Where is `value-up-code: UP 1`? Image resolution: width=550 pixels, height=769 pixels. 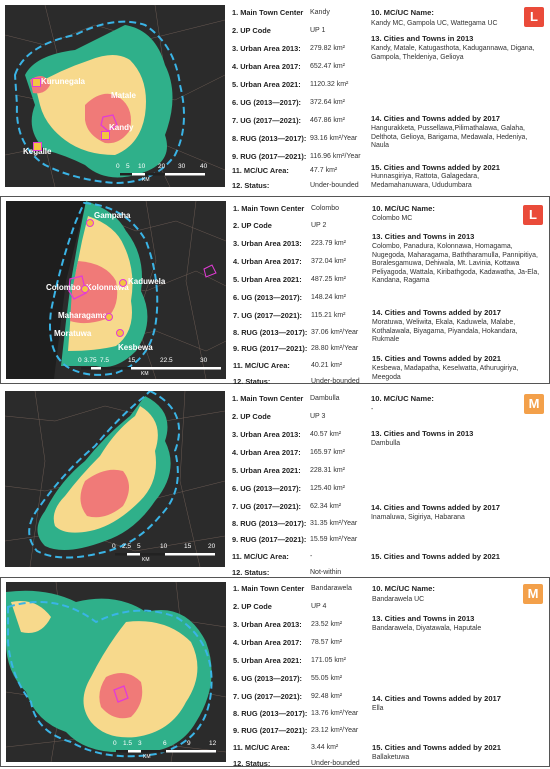 value-up-code: UP 1 is located at coordinates (318, 30).